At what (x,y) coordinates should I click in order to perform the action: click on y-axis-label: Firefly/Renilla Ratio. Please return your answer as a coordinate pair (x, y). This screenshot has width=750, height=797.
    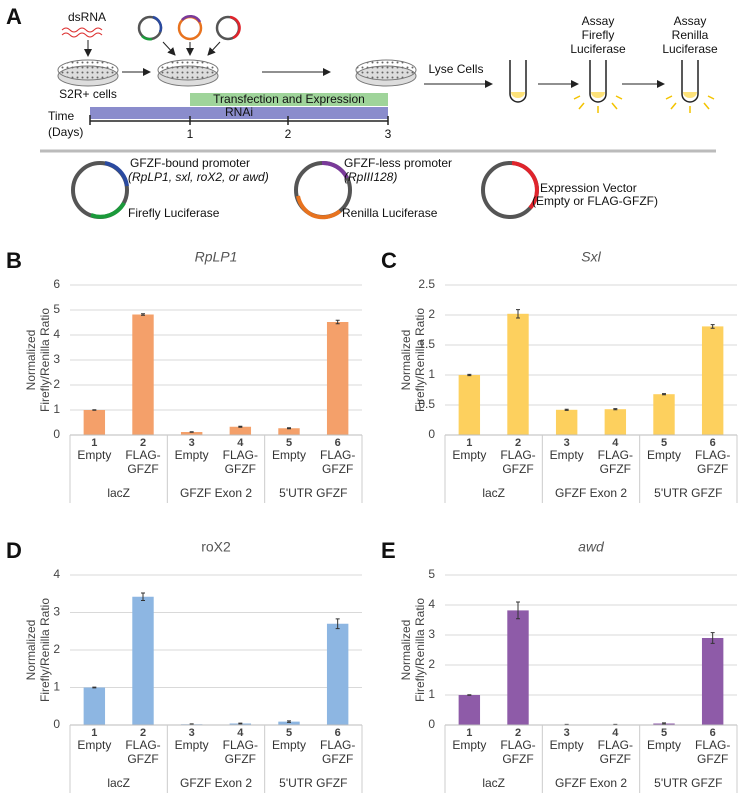
    Looking at the image, I should click on (45, 650).